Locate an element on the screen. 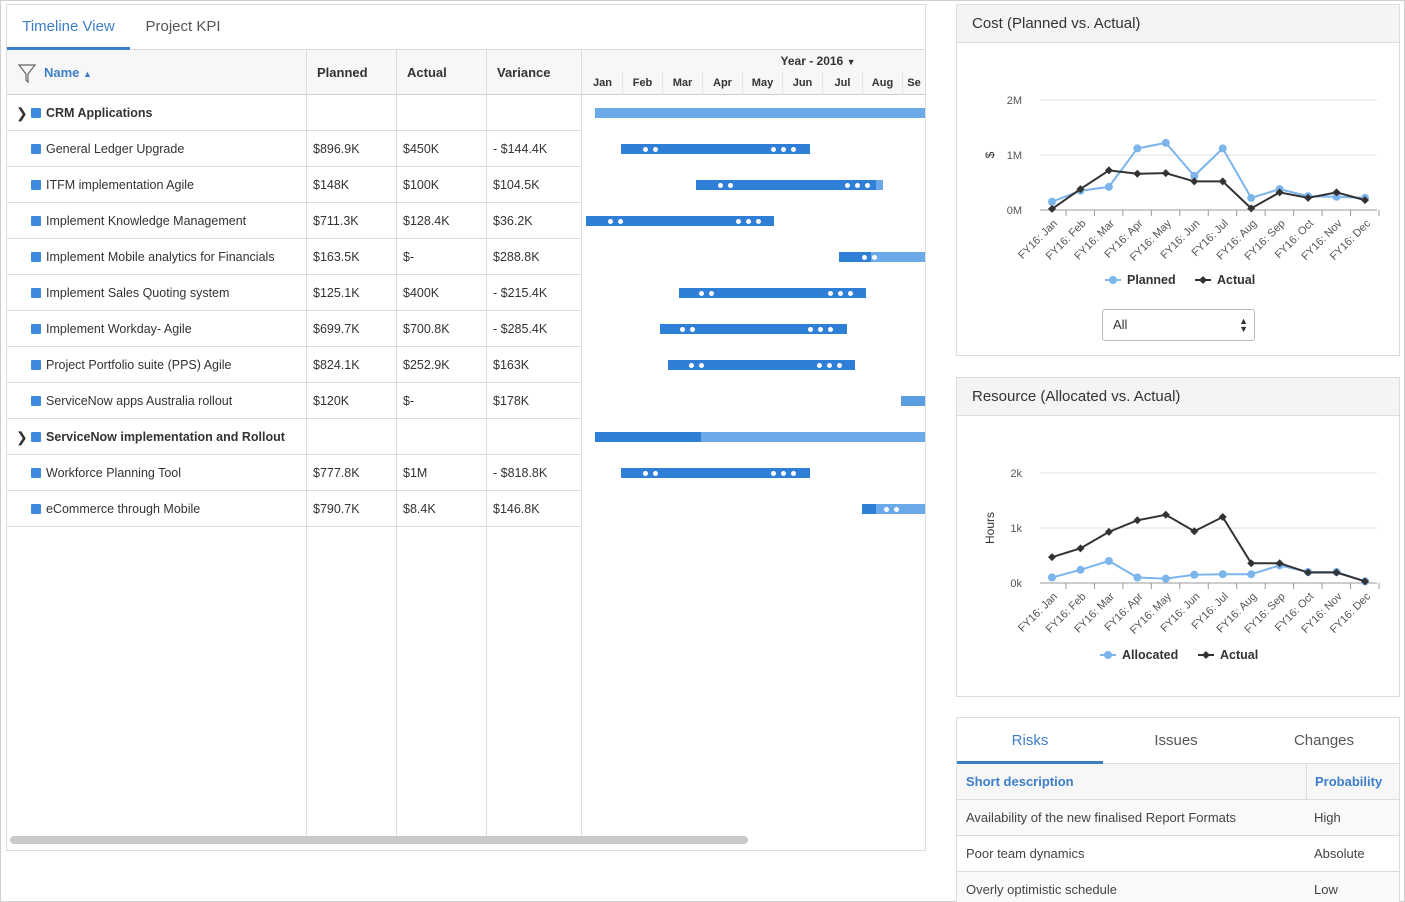 The height and width of the screenshot is (902, 1405). row-variance: $146.8K is located at coordinates (516, 509).